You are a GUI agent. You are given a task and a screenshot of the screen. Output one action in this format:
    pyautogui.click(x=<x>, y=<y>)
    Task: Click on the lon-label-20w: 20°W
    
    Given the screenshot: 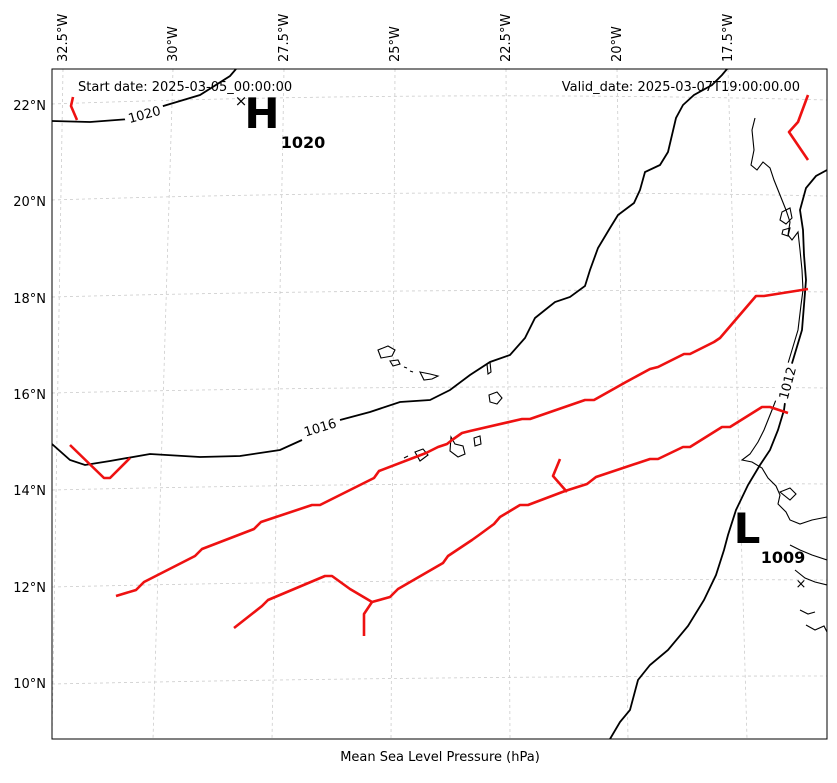 What is the action you would take?
    pyautogui.click(x=617, y=44)
    